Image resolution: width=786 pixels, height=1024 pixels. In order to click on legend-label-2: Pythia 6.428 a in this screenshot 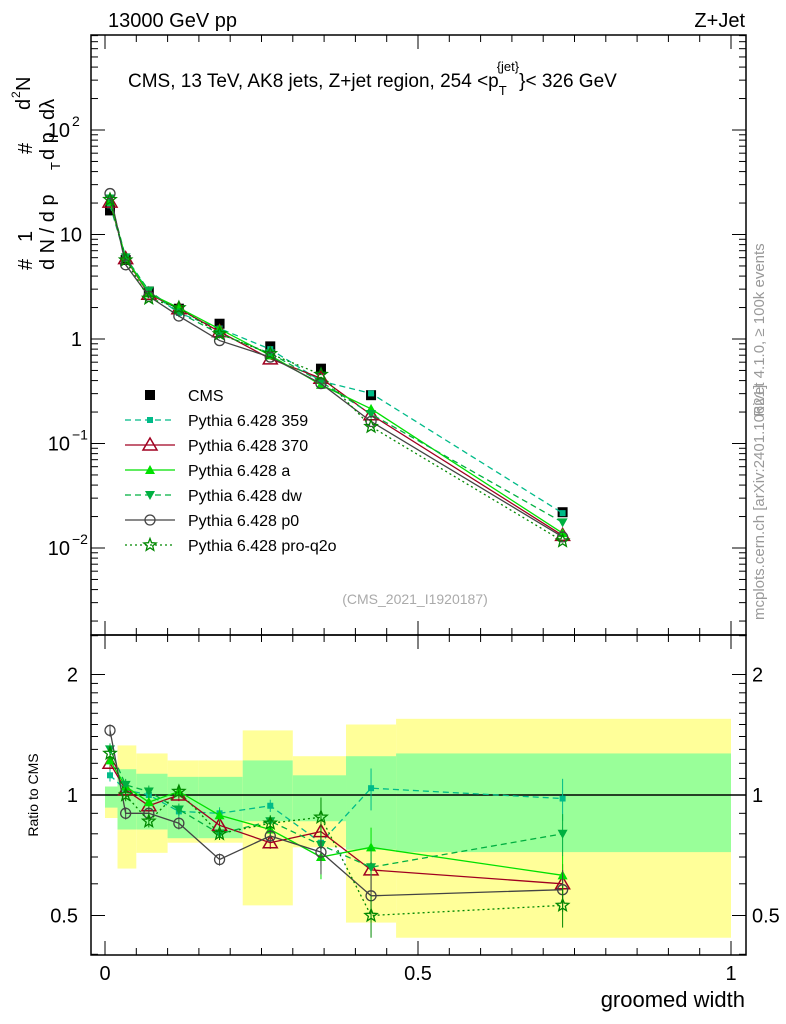, I will do `click(239, 471)`.